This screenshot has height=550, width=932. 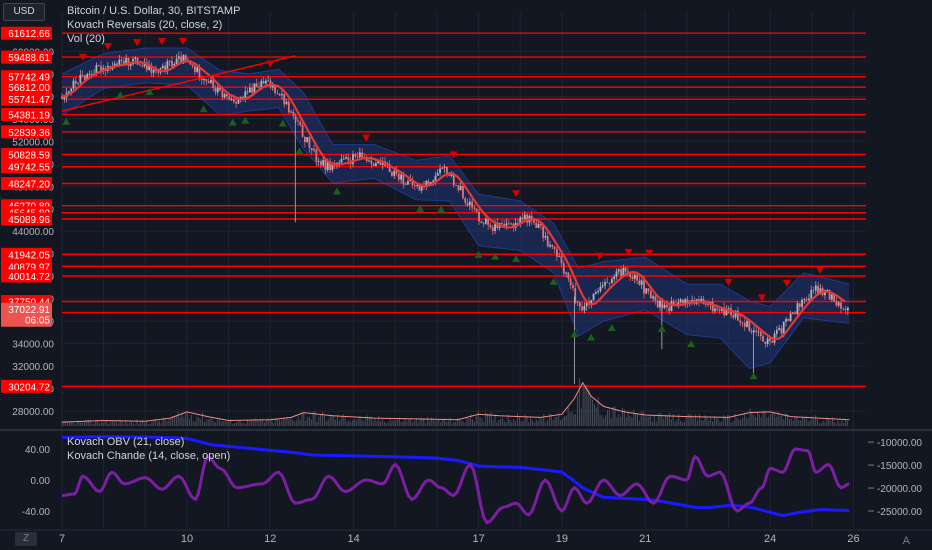 What do you see at coordinates (29, 88) in the screenshot?
I see `level-price-label: 56812.00` at bounding box center [29, 88].